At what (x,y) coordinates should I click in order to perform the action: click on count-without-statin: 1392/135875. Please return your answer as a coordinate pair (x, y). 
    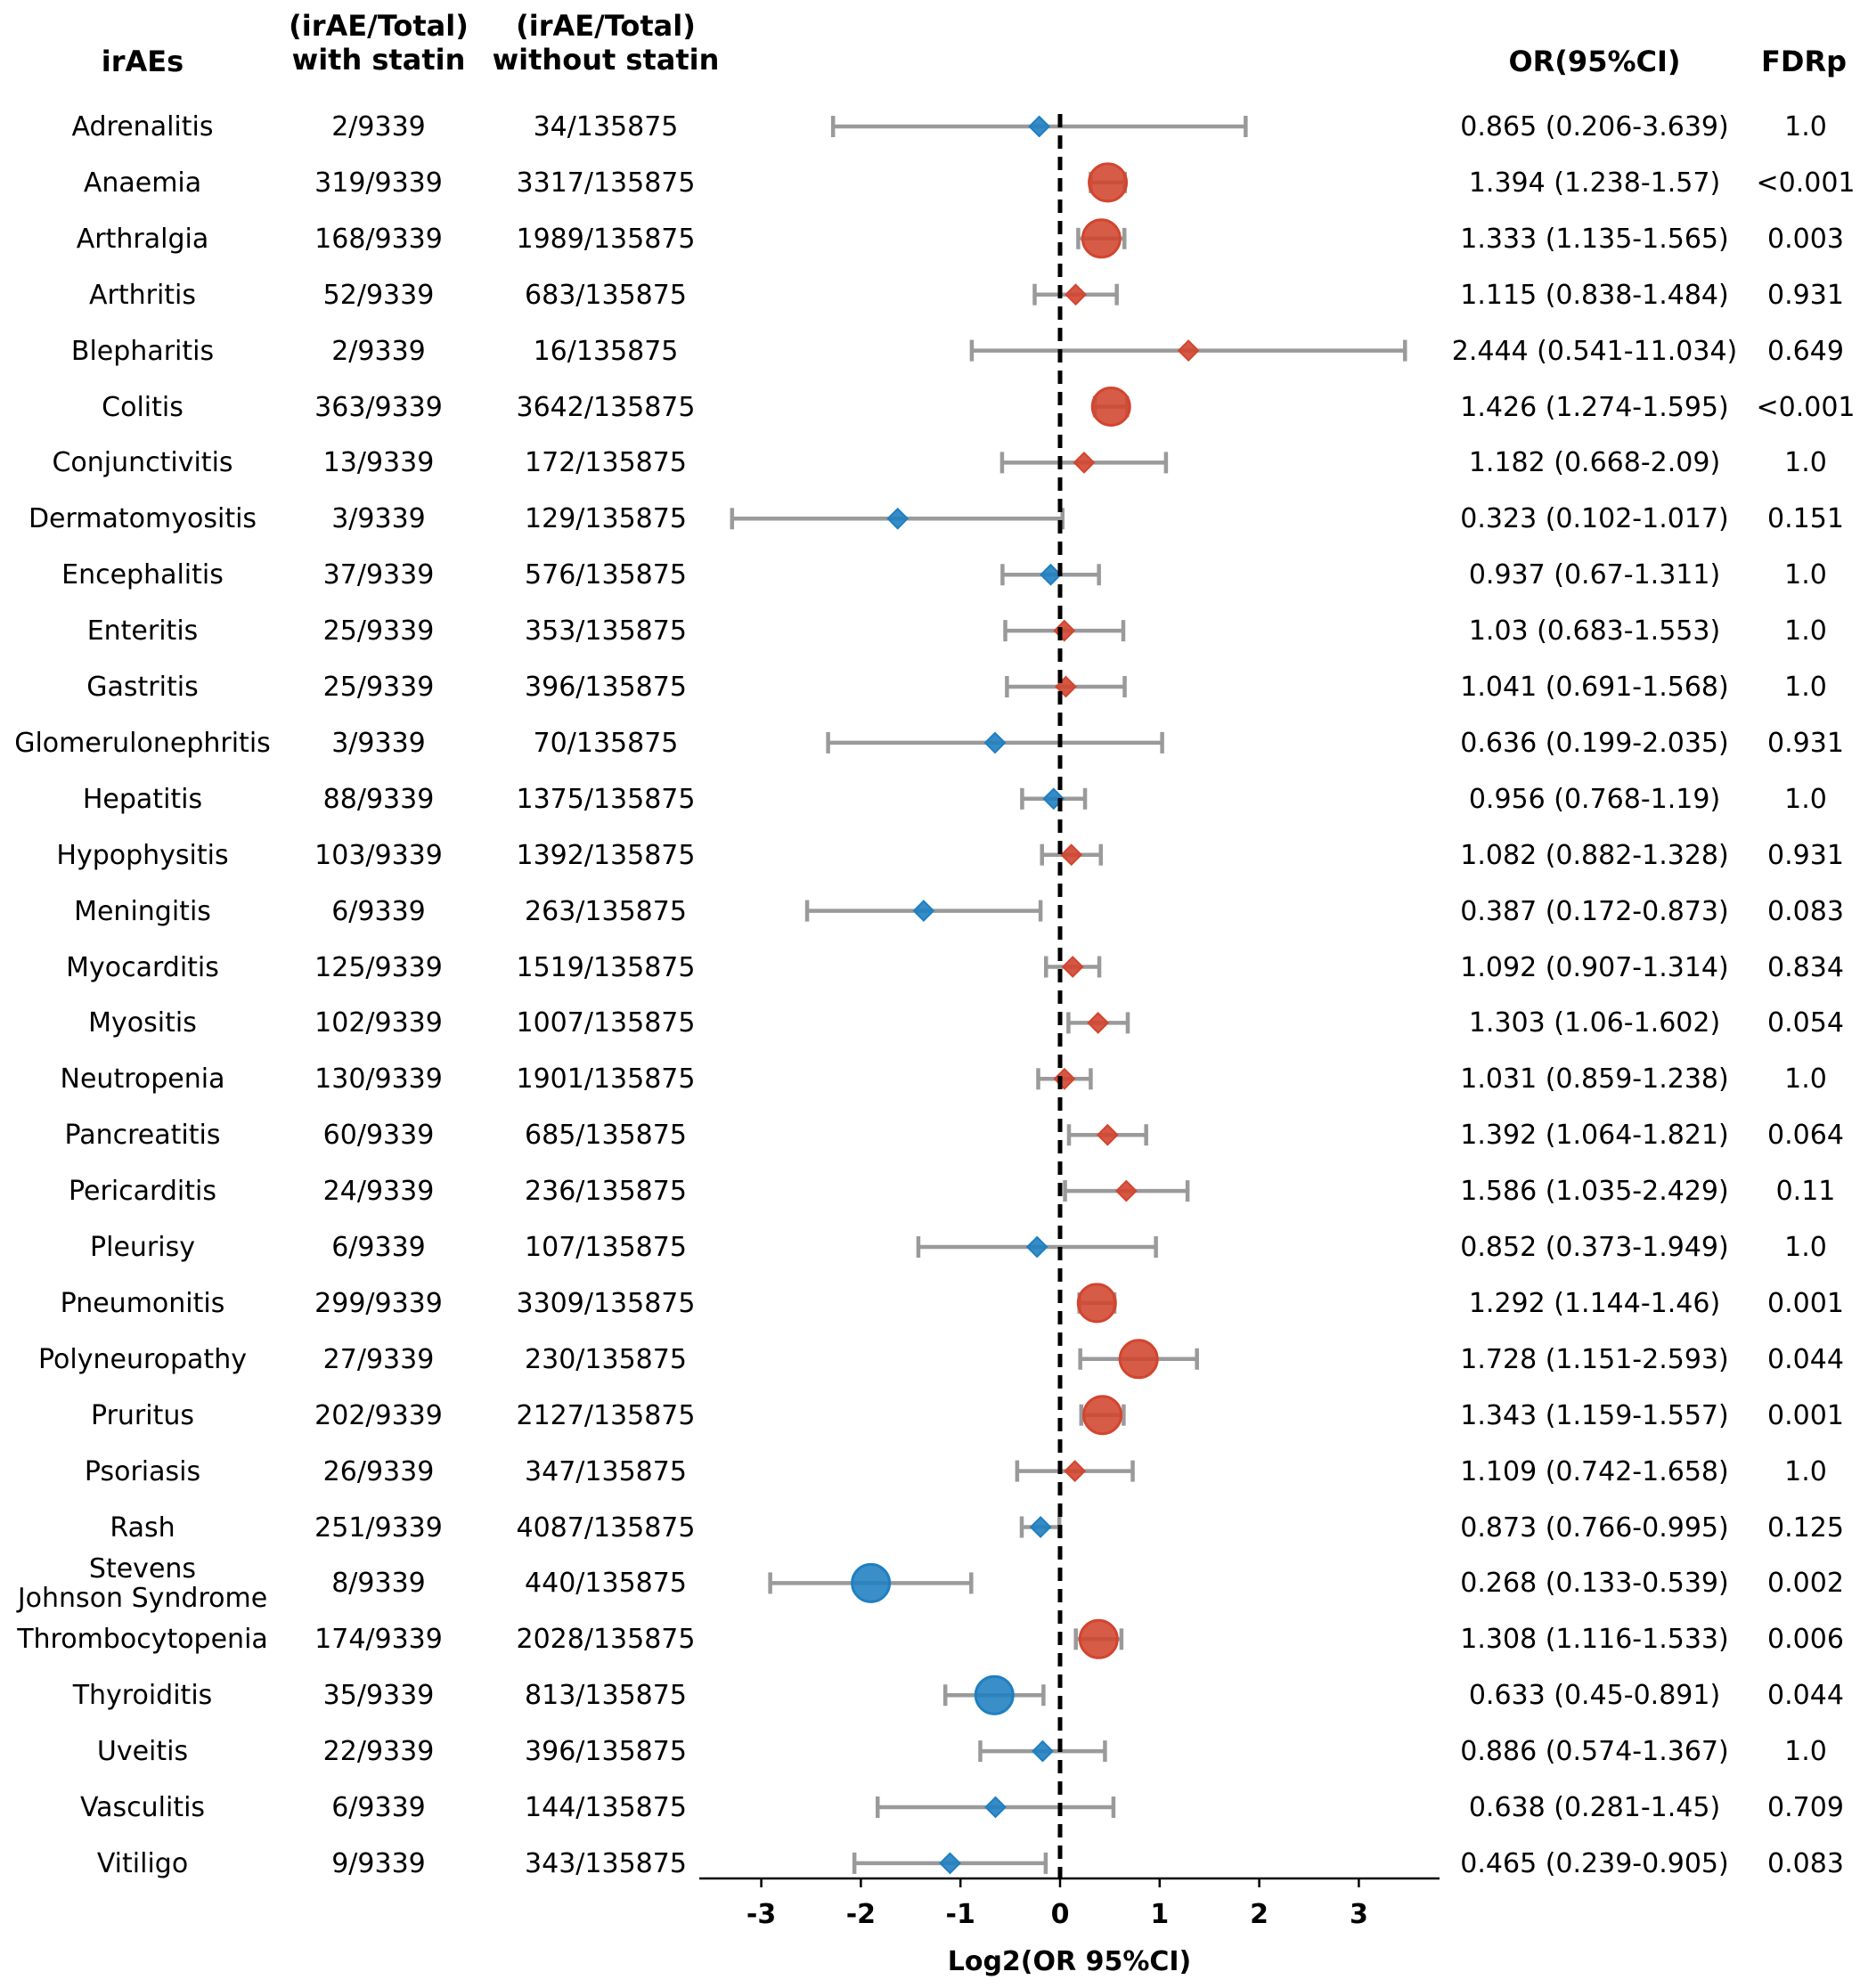
    Looking at the image, I should click on (606, 855).